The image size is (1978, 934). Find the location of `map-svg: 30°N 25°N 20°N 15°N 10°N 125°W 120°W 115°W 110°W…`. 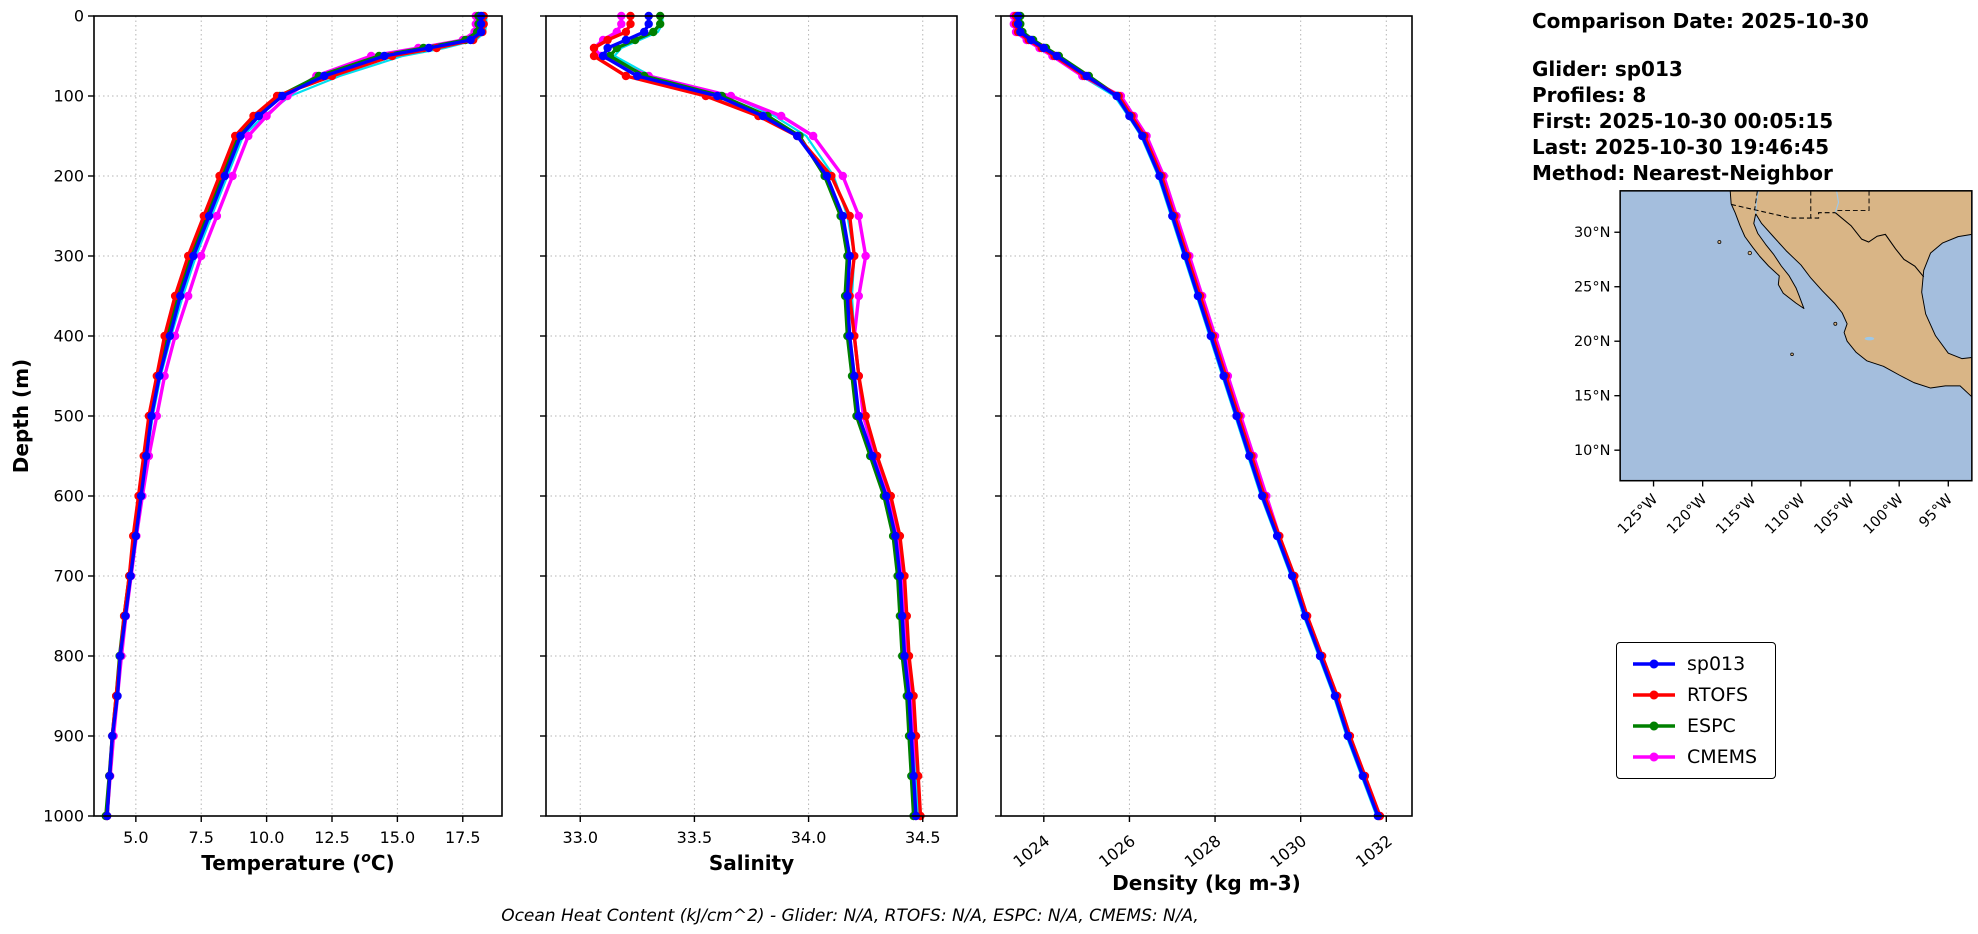

map-svg: 30°N 25°N 20°N 15°N 10°N 125°W 120°W 115°W 110°W… is located at coordinates (1773, 364).